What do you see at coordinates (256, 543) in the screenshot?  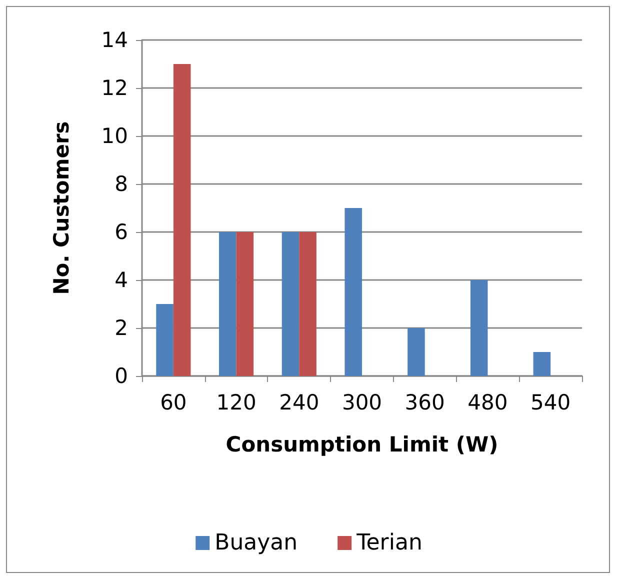 I see `legend-label: Buayan` at bounding box center [256, 543].